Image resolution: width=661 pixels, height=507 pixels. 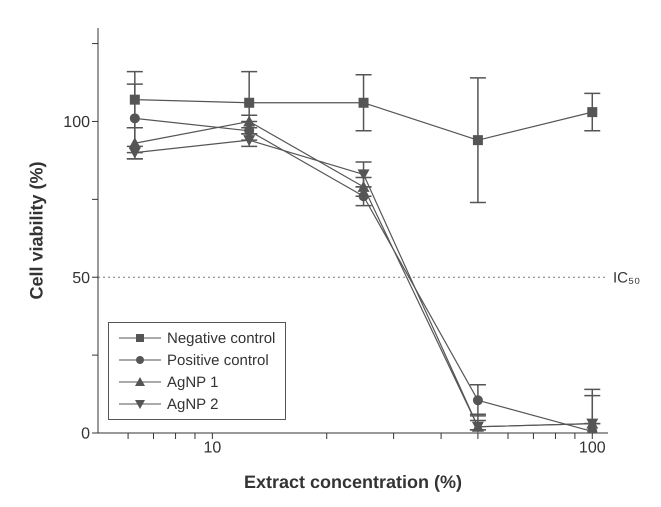 What do you see at coordinates (81, 278) in the screenshot?
I see `y-tick-label: 50` at bounding box center [81, 278].